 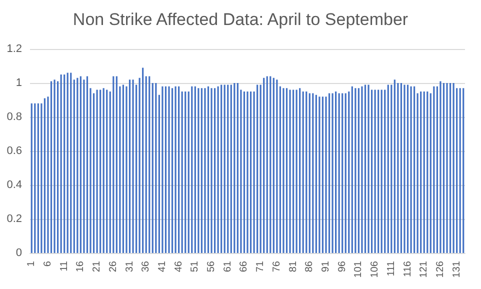 What do you see at coordinates (358, 269) in the screenshot?
I see `x-tick-label: 101` at bounding box center [358, 269].